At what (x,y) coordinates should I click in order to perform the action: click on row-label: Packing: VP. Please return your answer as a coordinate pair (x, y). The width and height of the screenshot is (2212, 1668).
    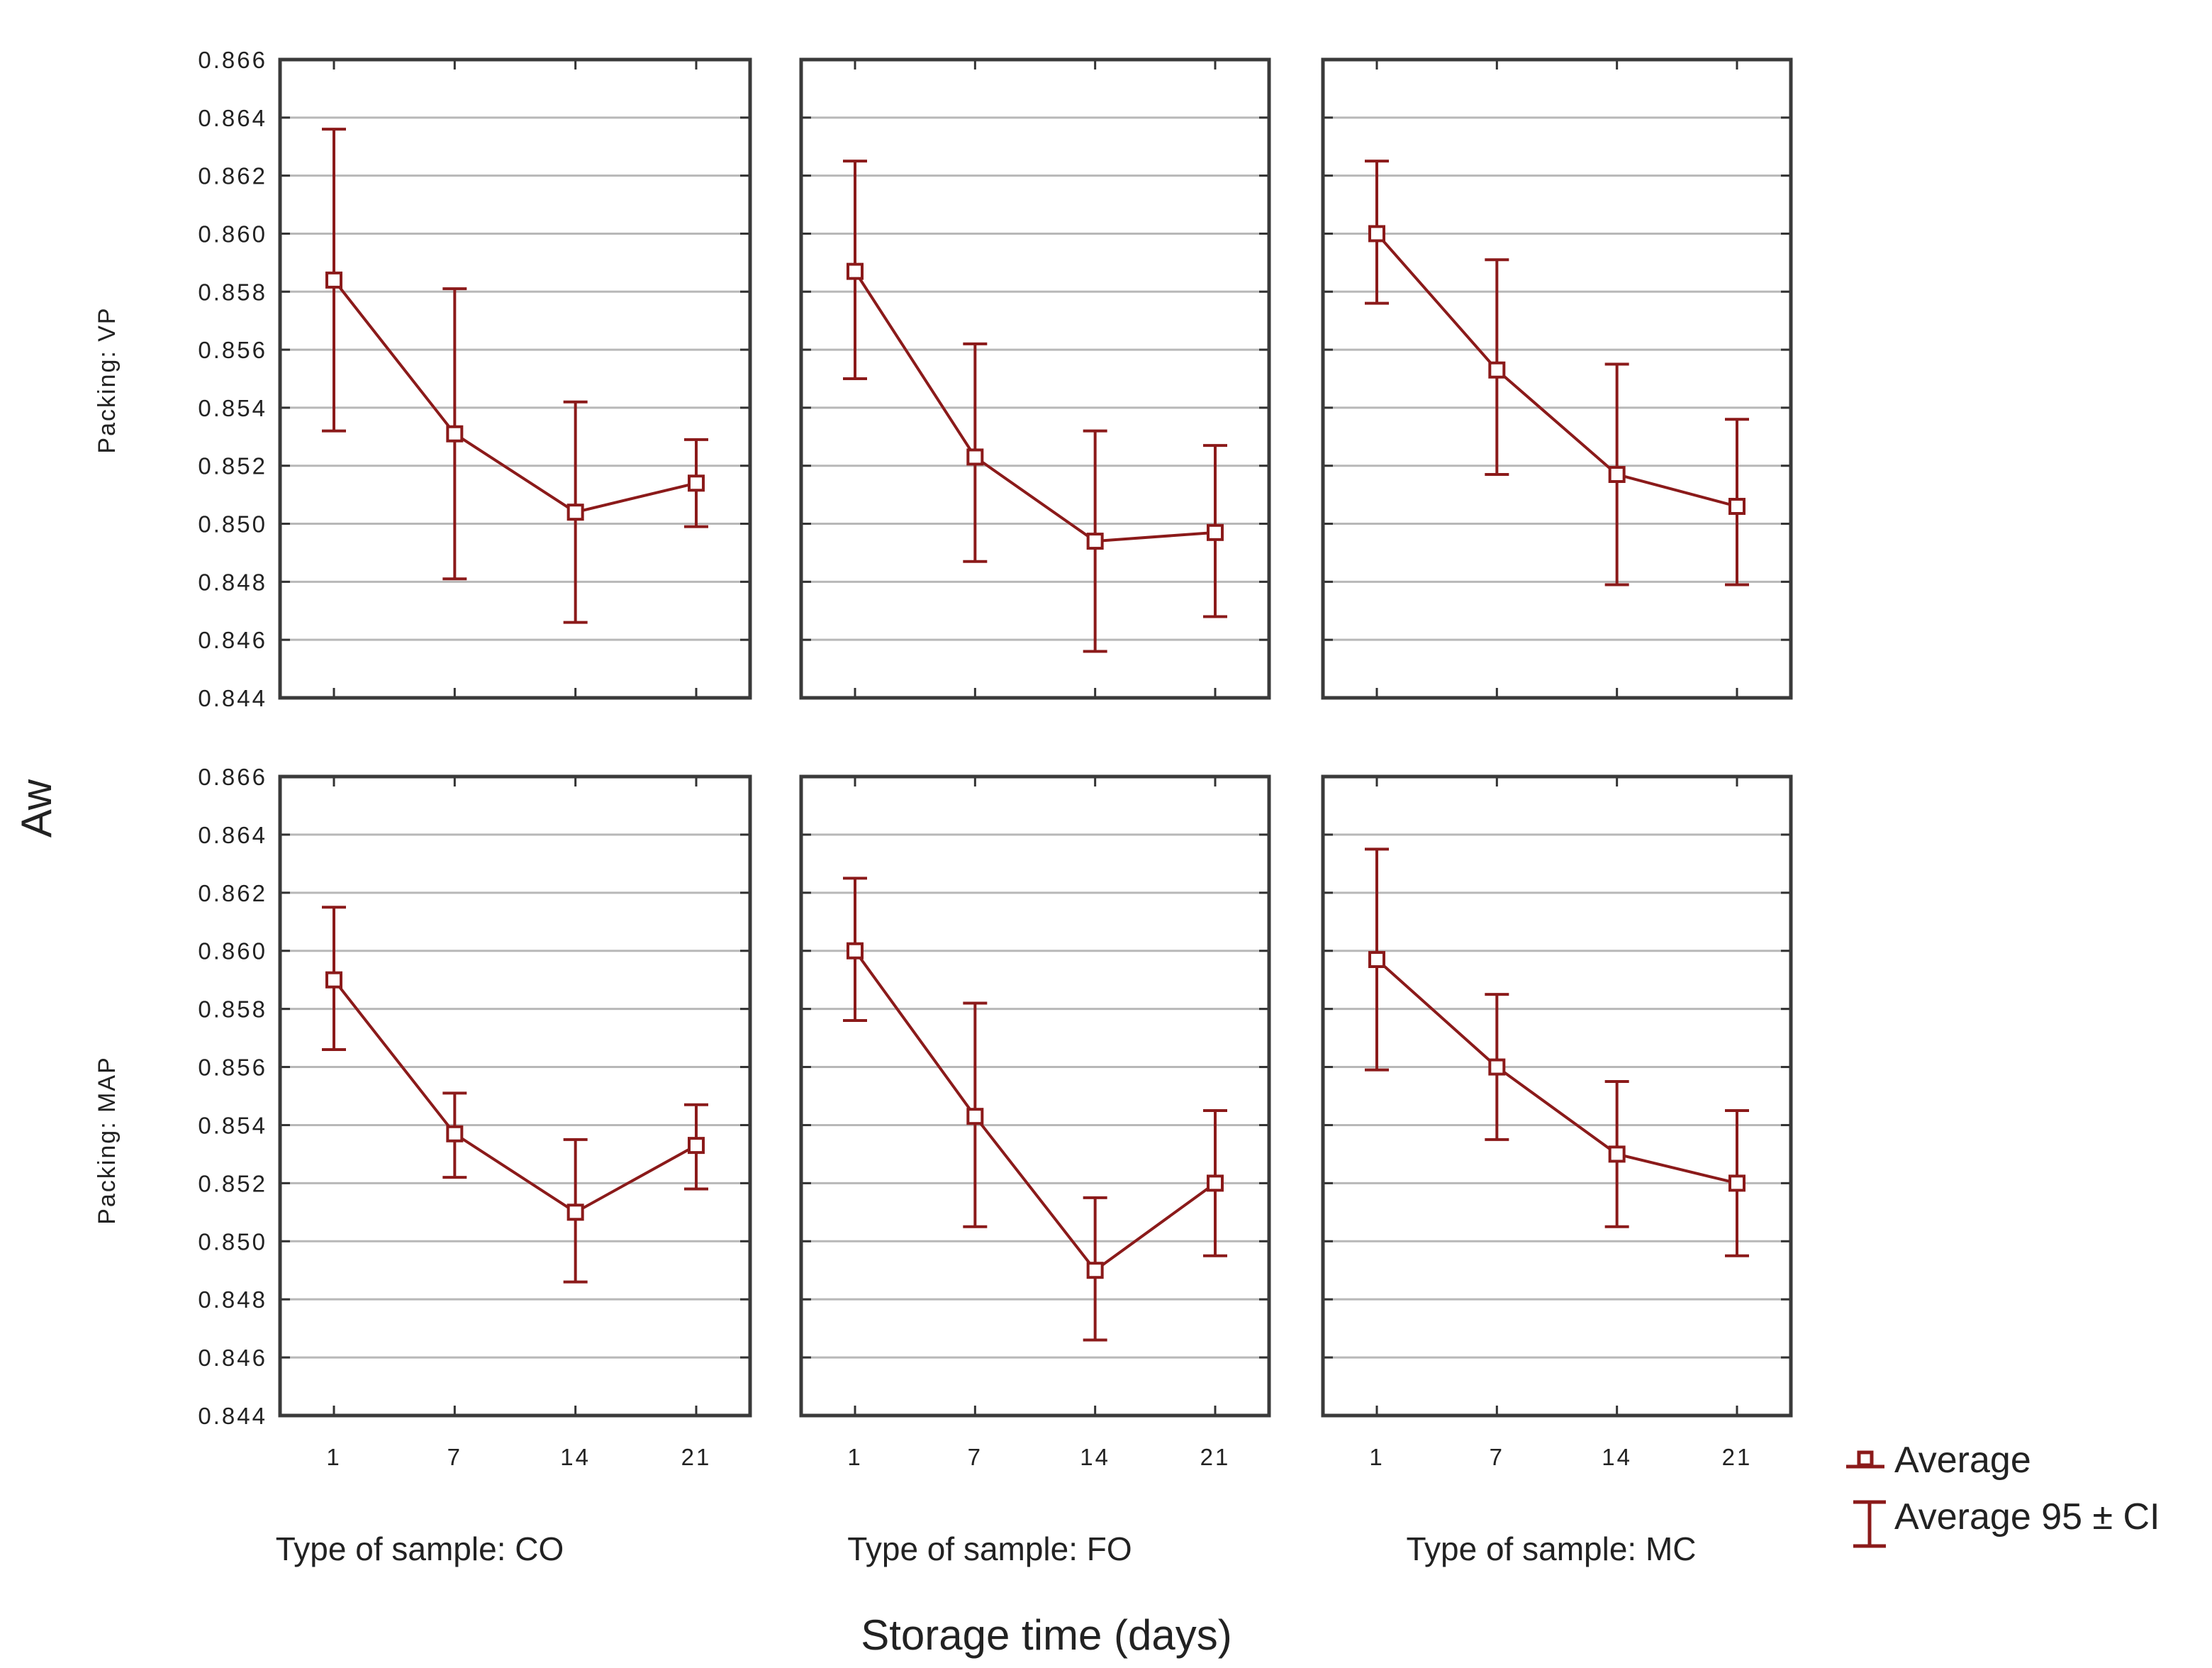
    Looking at the image, I should click on (107, 379).